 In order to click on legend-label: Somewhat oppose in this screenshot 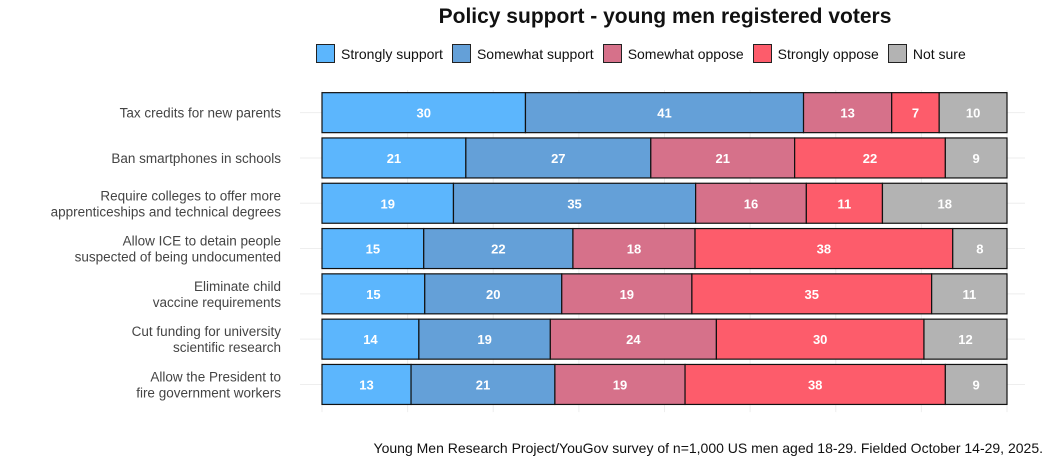, I will do `click(685, 53)`.